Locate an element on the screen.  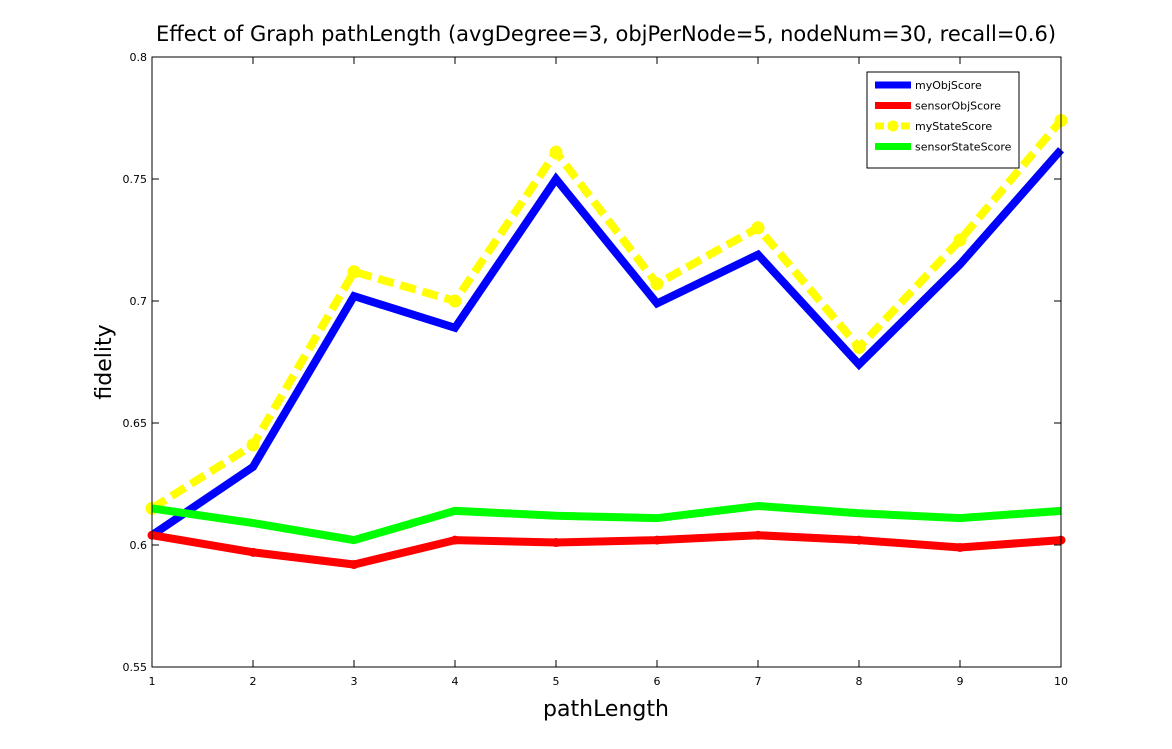
legend-label: sensorObjScore is located at coordinates (958, 106).